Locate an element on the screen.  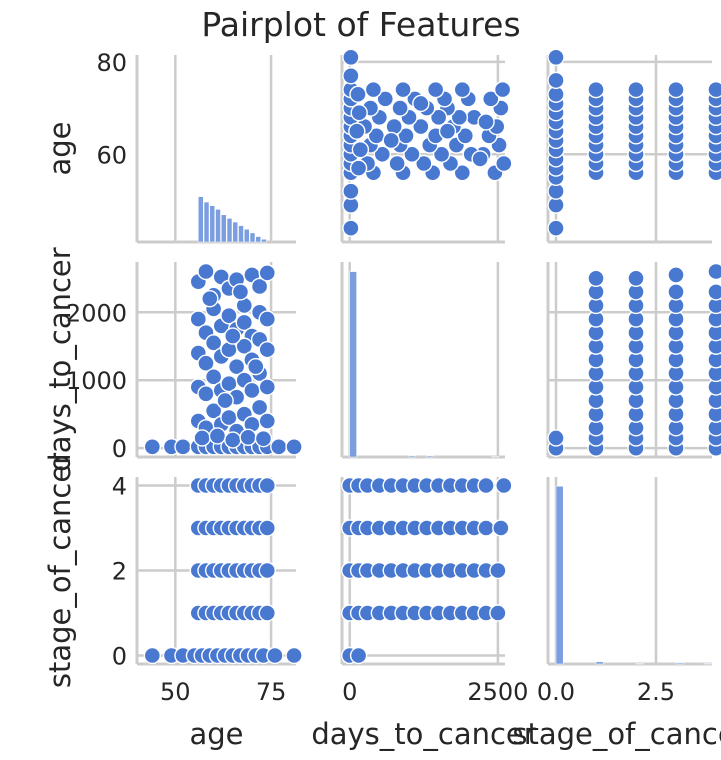
panel-stage_of_cancer-vs-days_to_cancer: 0 2500 is located at coordinates (434, 591).